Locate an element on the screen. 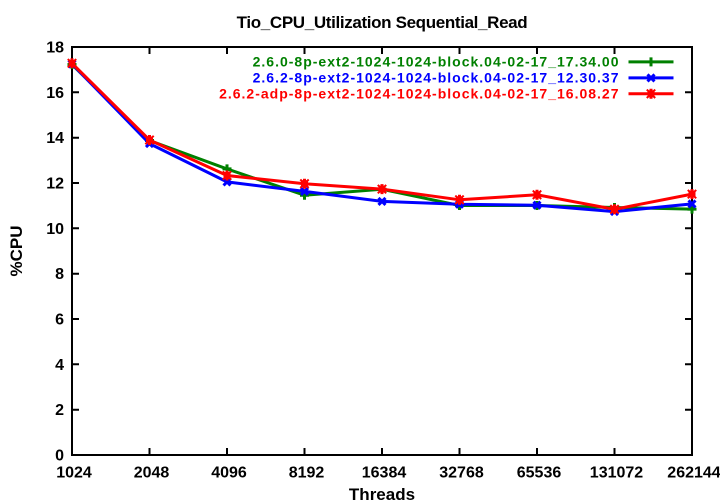 The height and width of the screenshot is (504, 720). svg-text: 1024 is located at coordinates (74, 473).